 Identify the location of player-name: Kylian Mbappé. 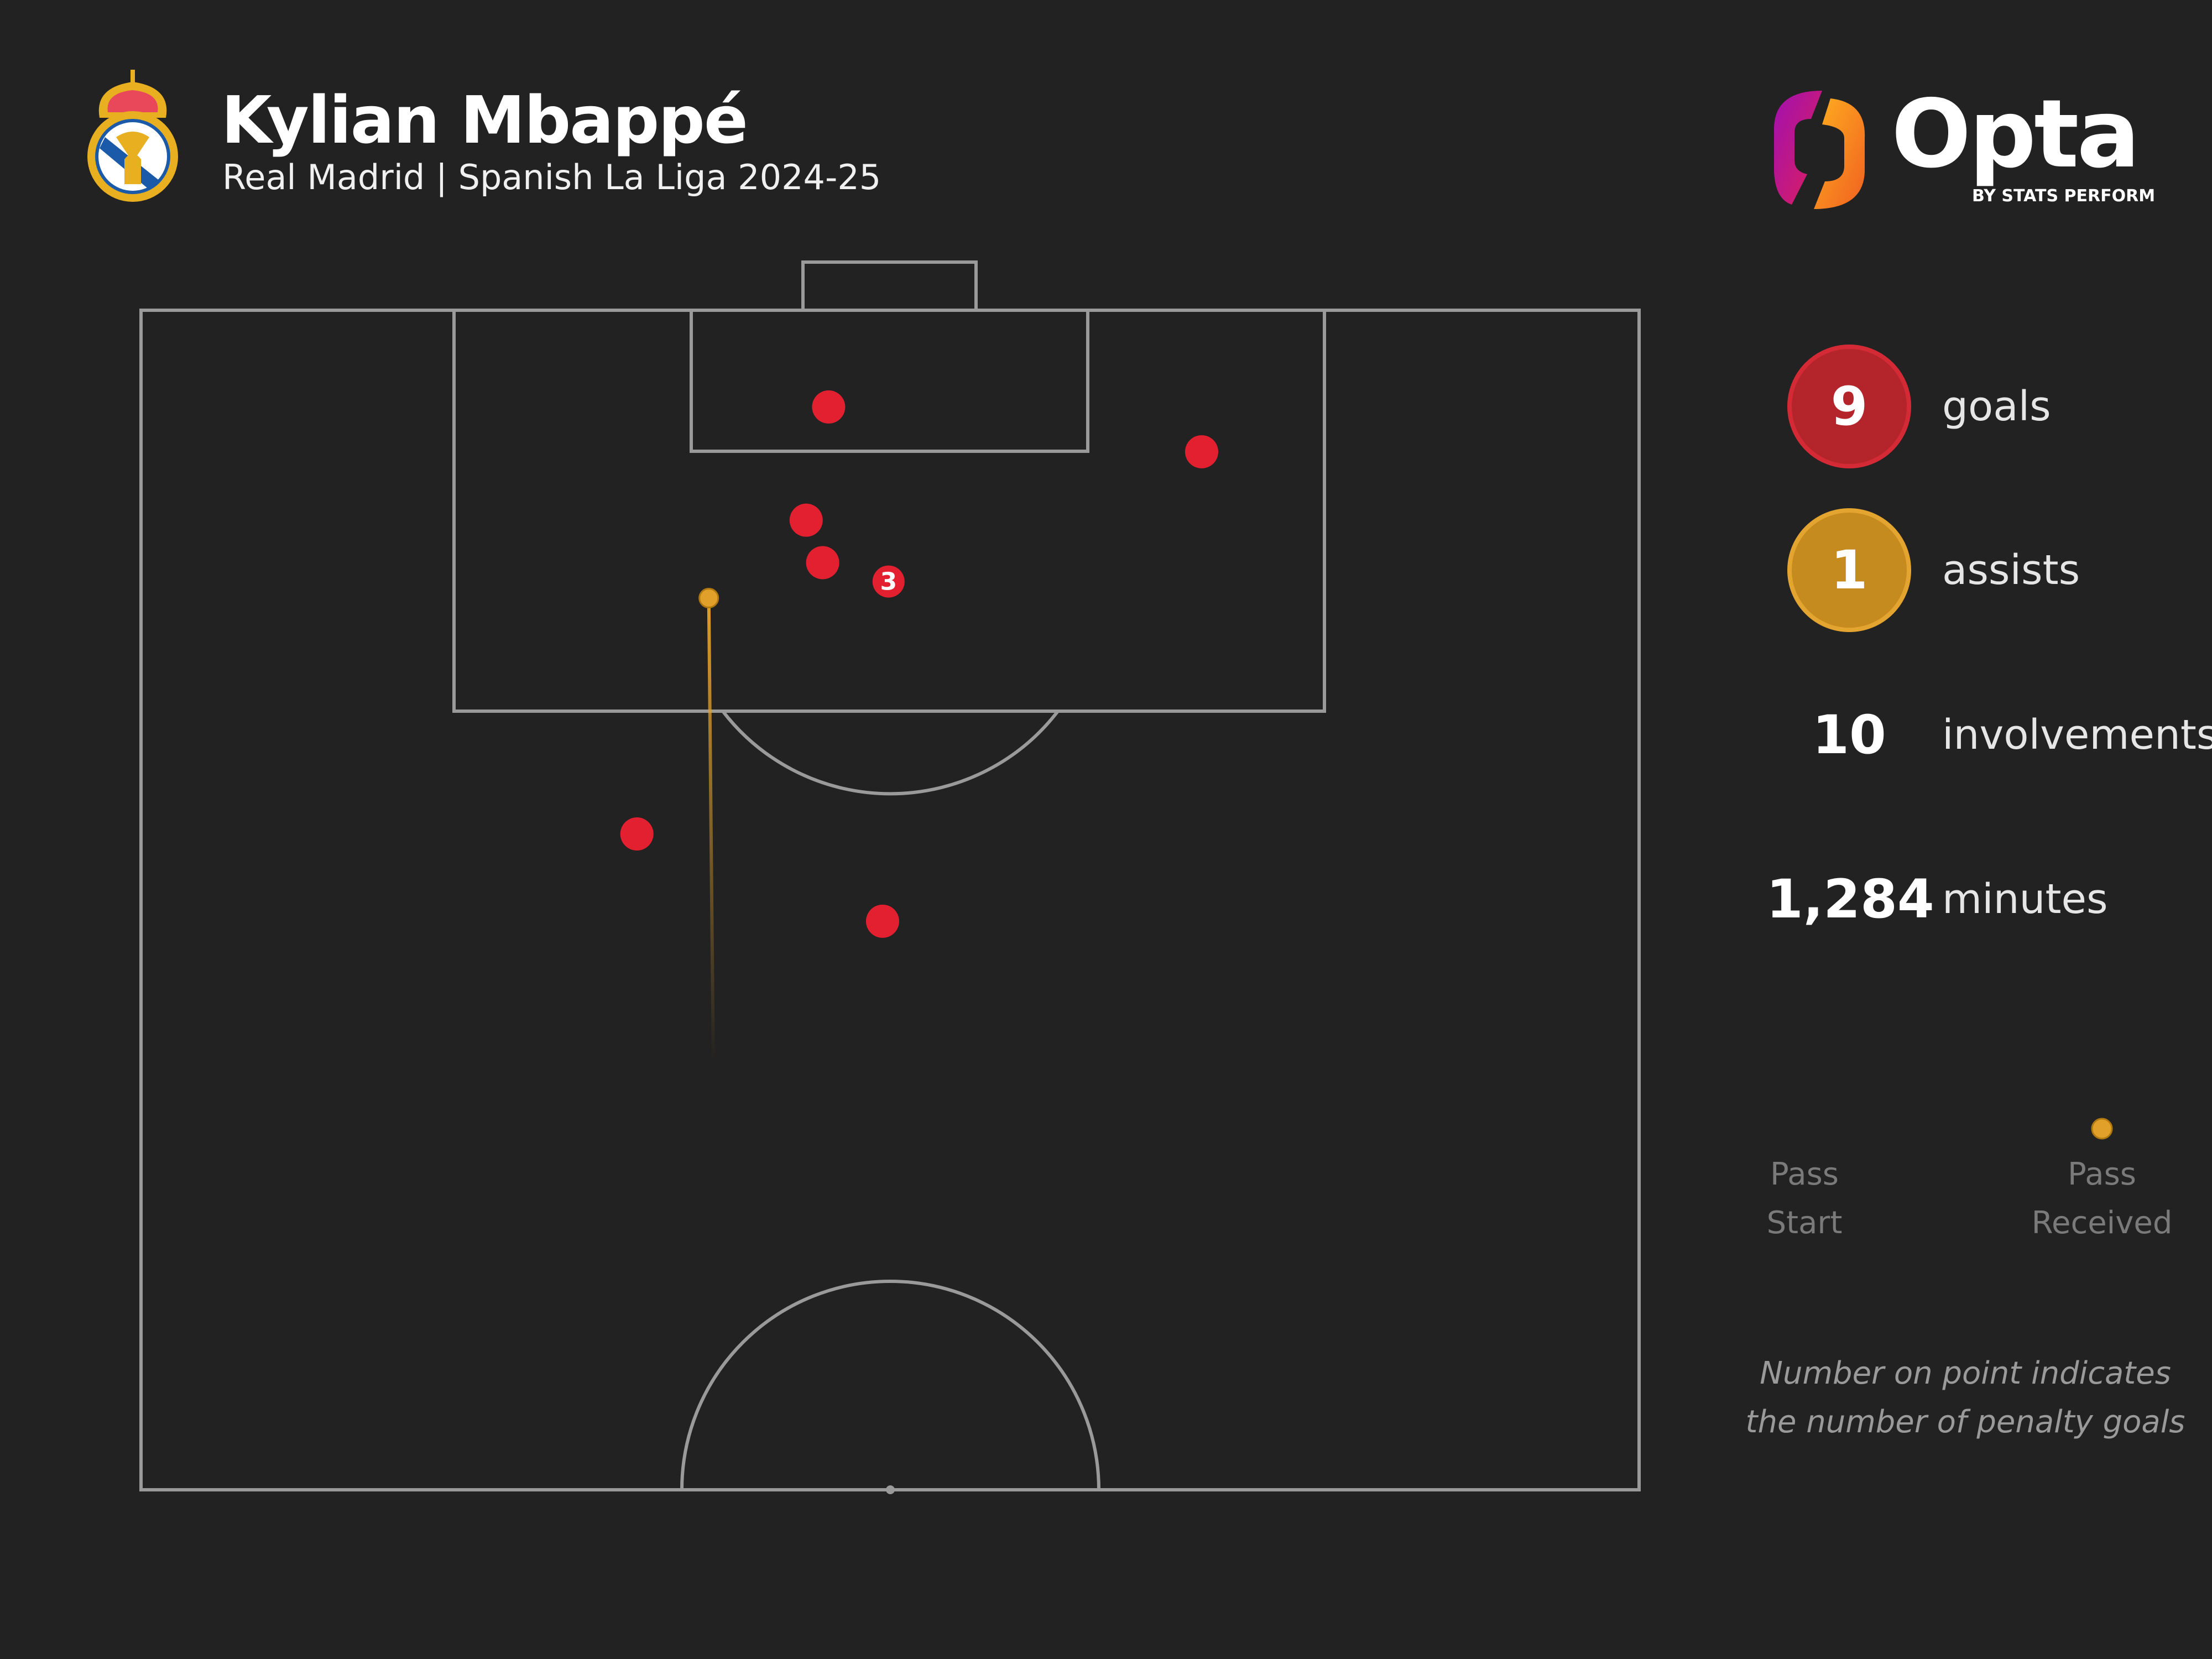
(485, 120).